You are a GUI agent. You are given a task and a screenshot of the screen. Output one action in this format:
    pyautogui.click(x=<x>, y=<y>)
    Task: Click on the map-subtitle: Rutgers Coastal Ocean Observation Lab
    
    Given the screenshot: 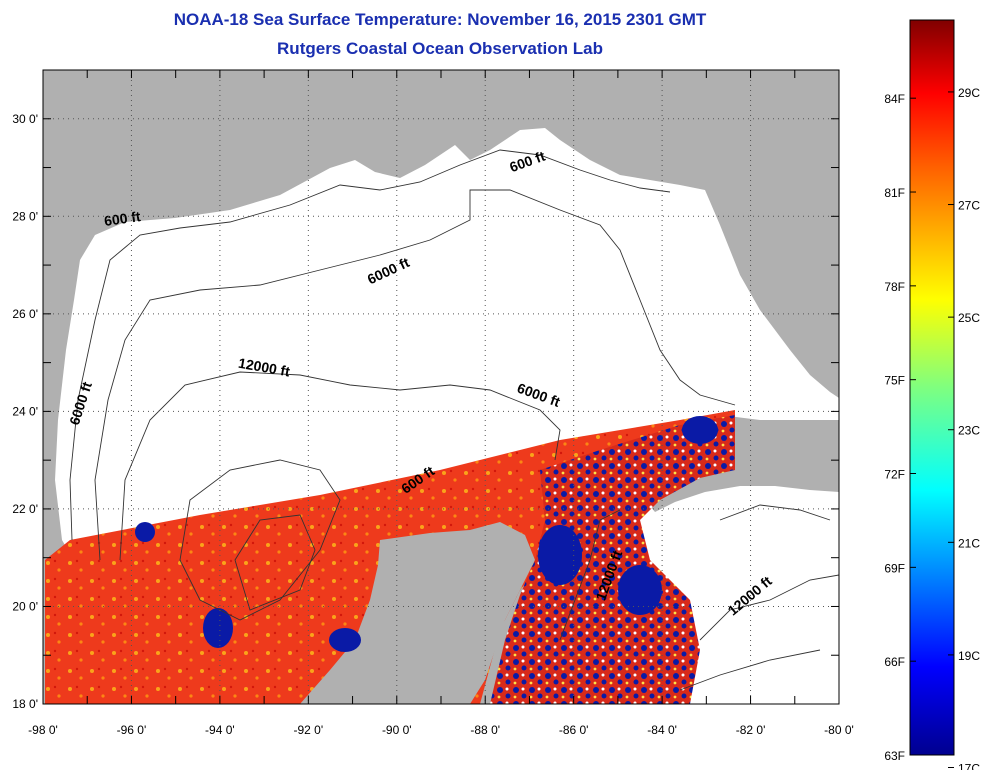 What is the action you would take?
    pyautogui.click(x=440, y=48)
    